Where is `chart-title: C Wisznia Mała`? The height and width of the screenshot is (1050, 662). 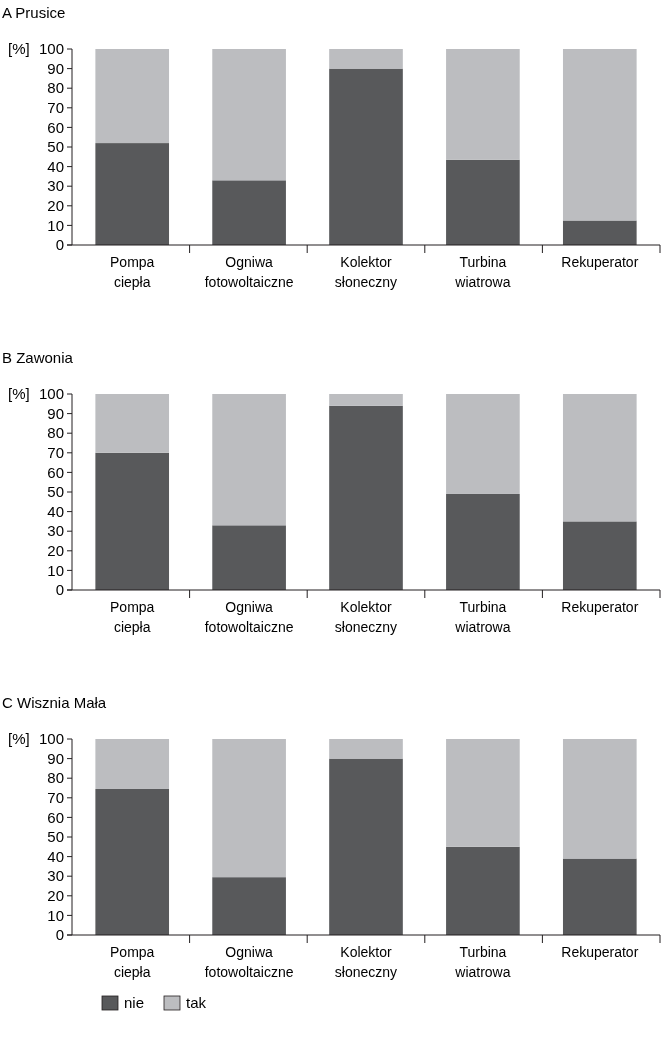
chart-title: C Wisznia Mała is located at coordinates (54, 702).